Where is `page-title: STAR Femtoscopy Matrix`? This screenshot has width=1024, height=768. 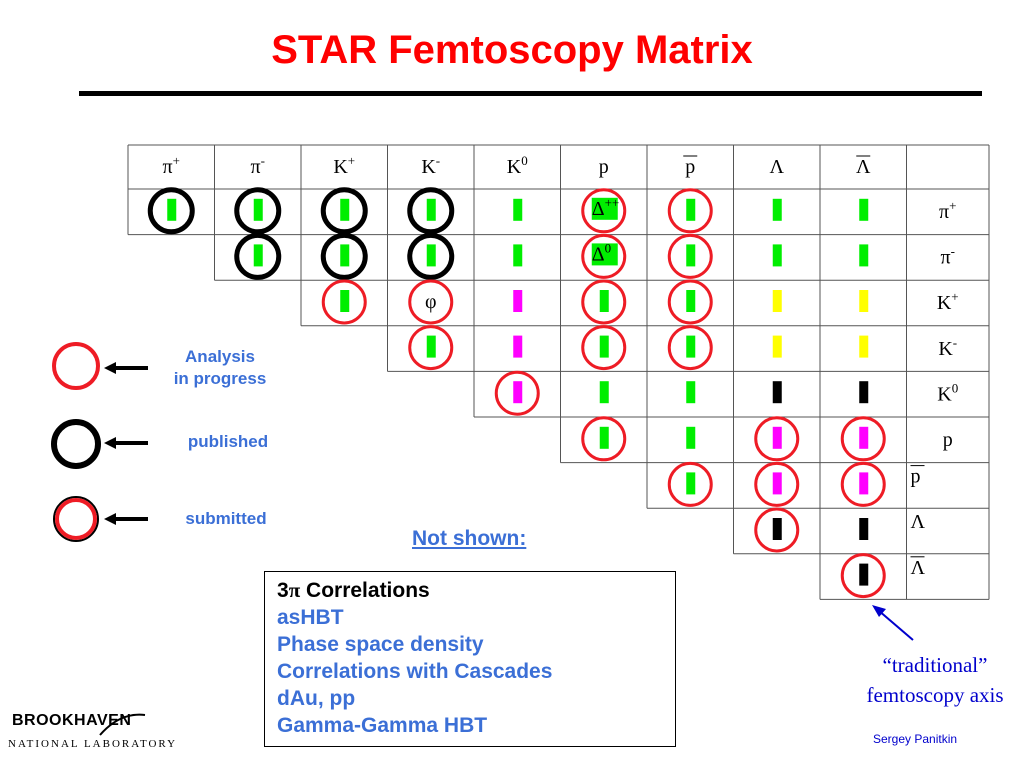 page-title: STAR Femtoscopy Matrix is located at coordinates (512, 50).